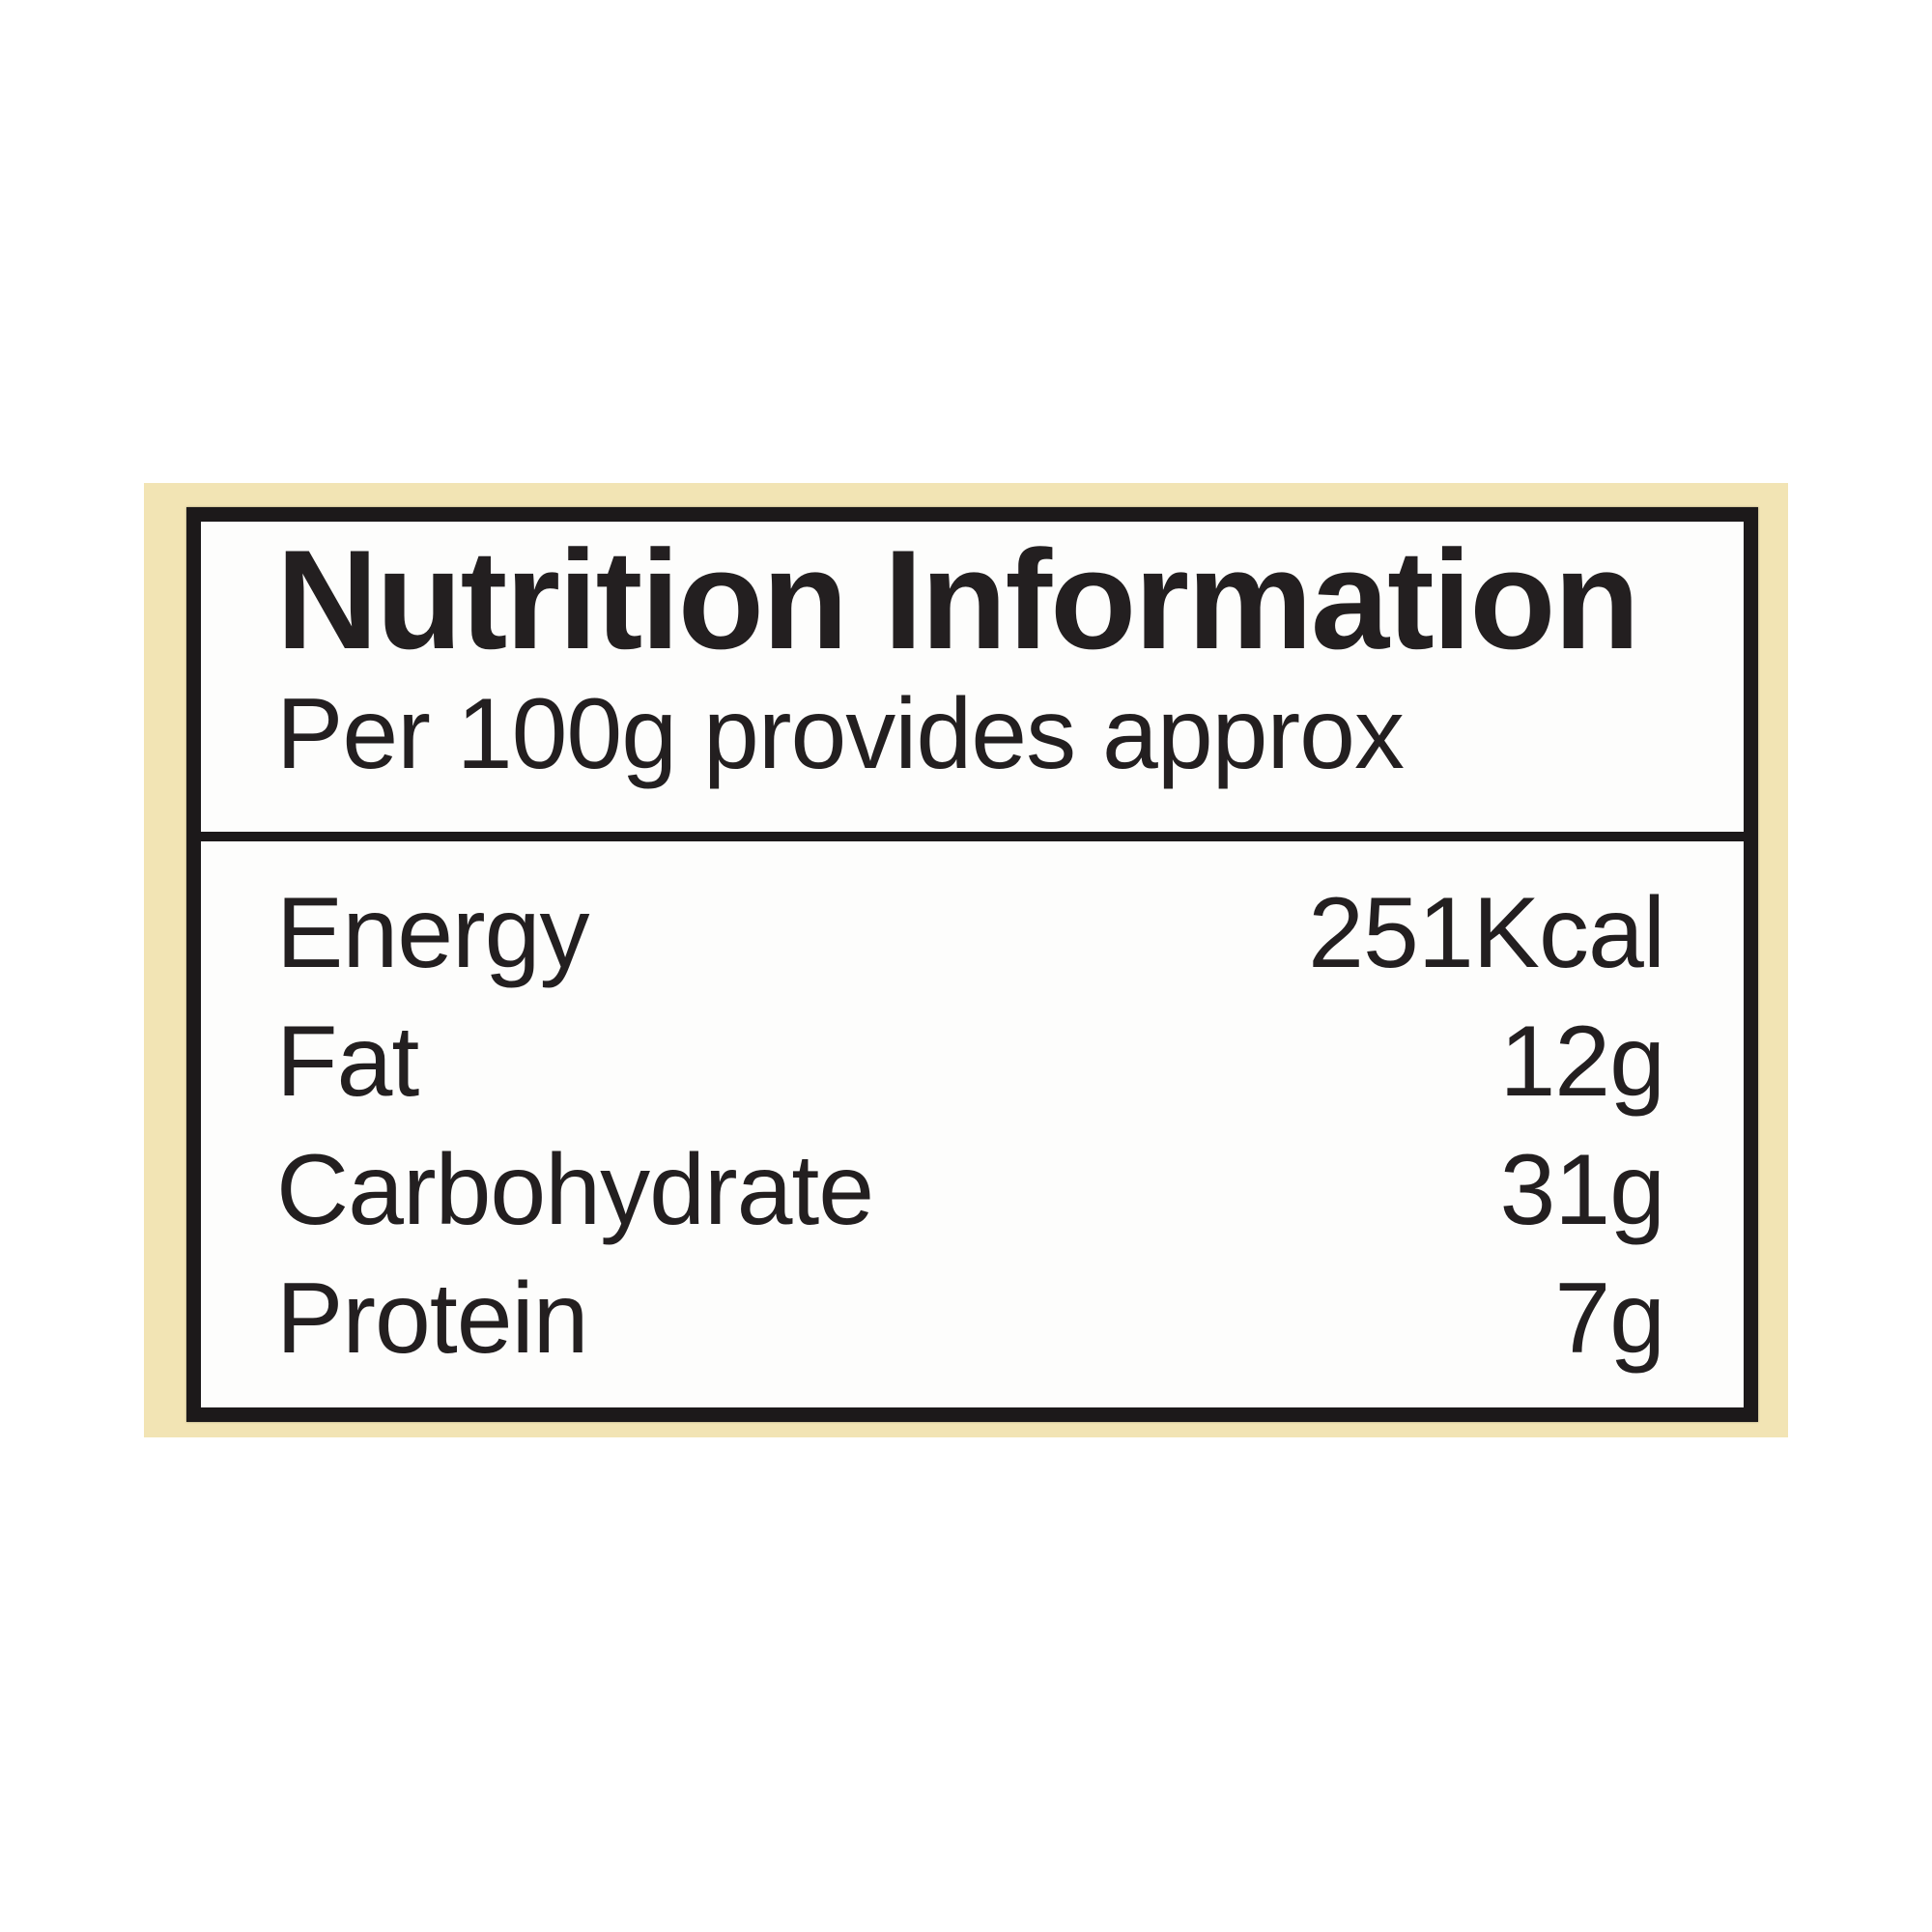 The width and height of the screenshot is (1932, 1932). What do you see at coordinates (433, 933) in the screenshot?
I see `nutrient-name: Energy` at bounding box center [433, 933].